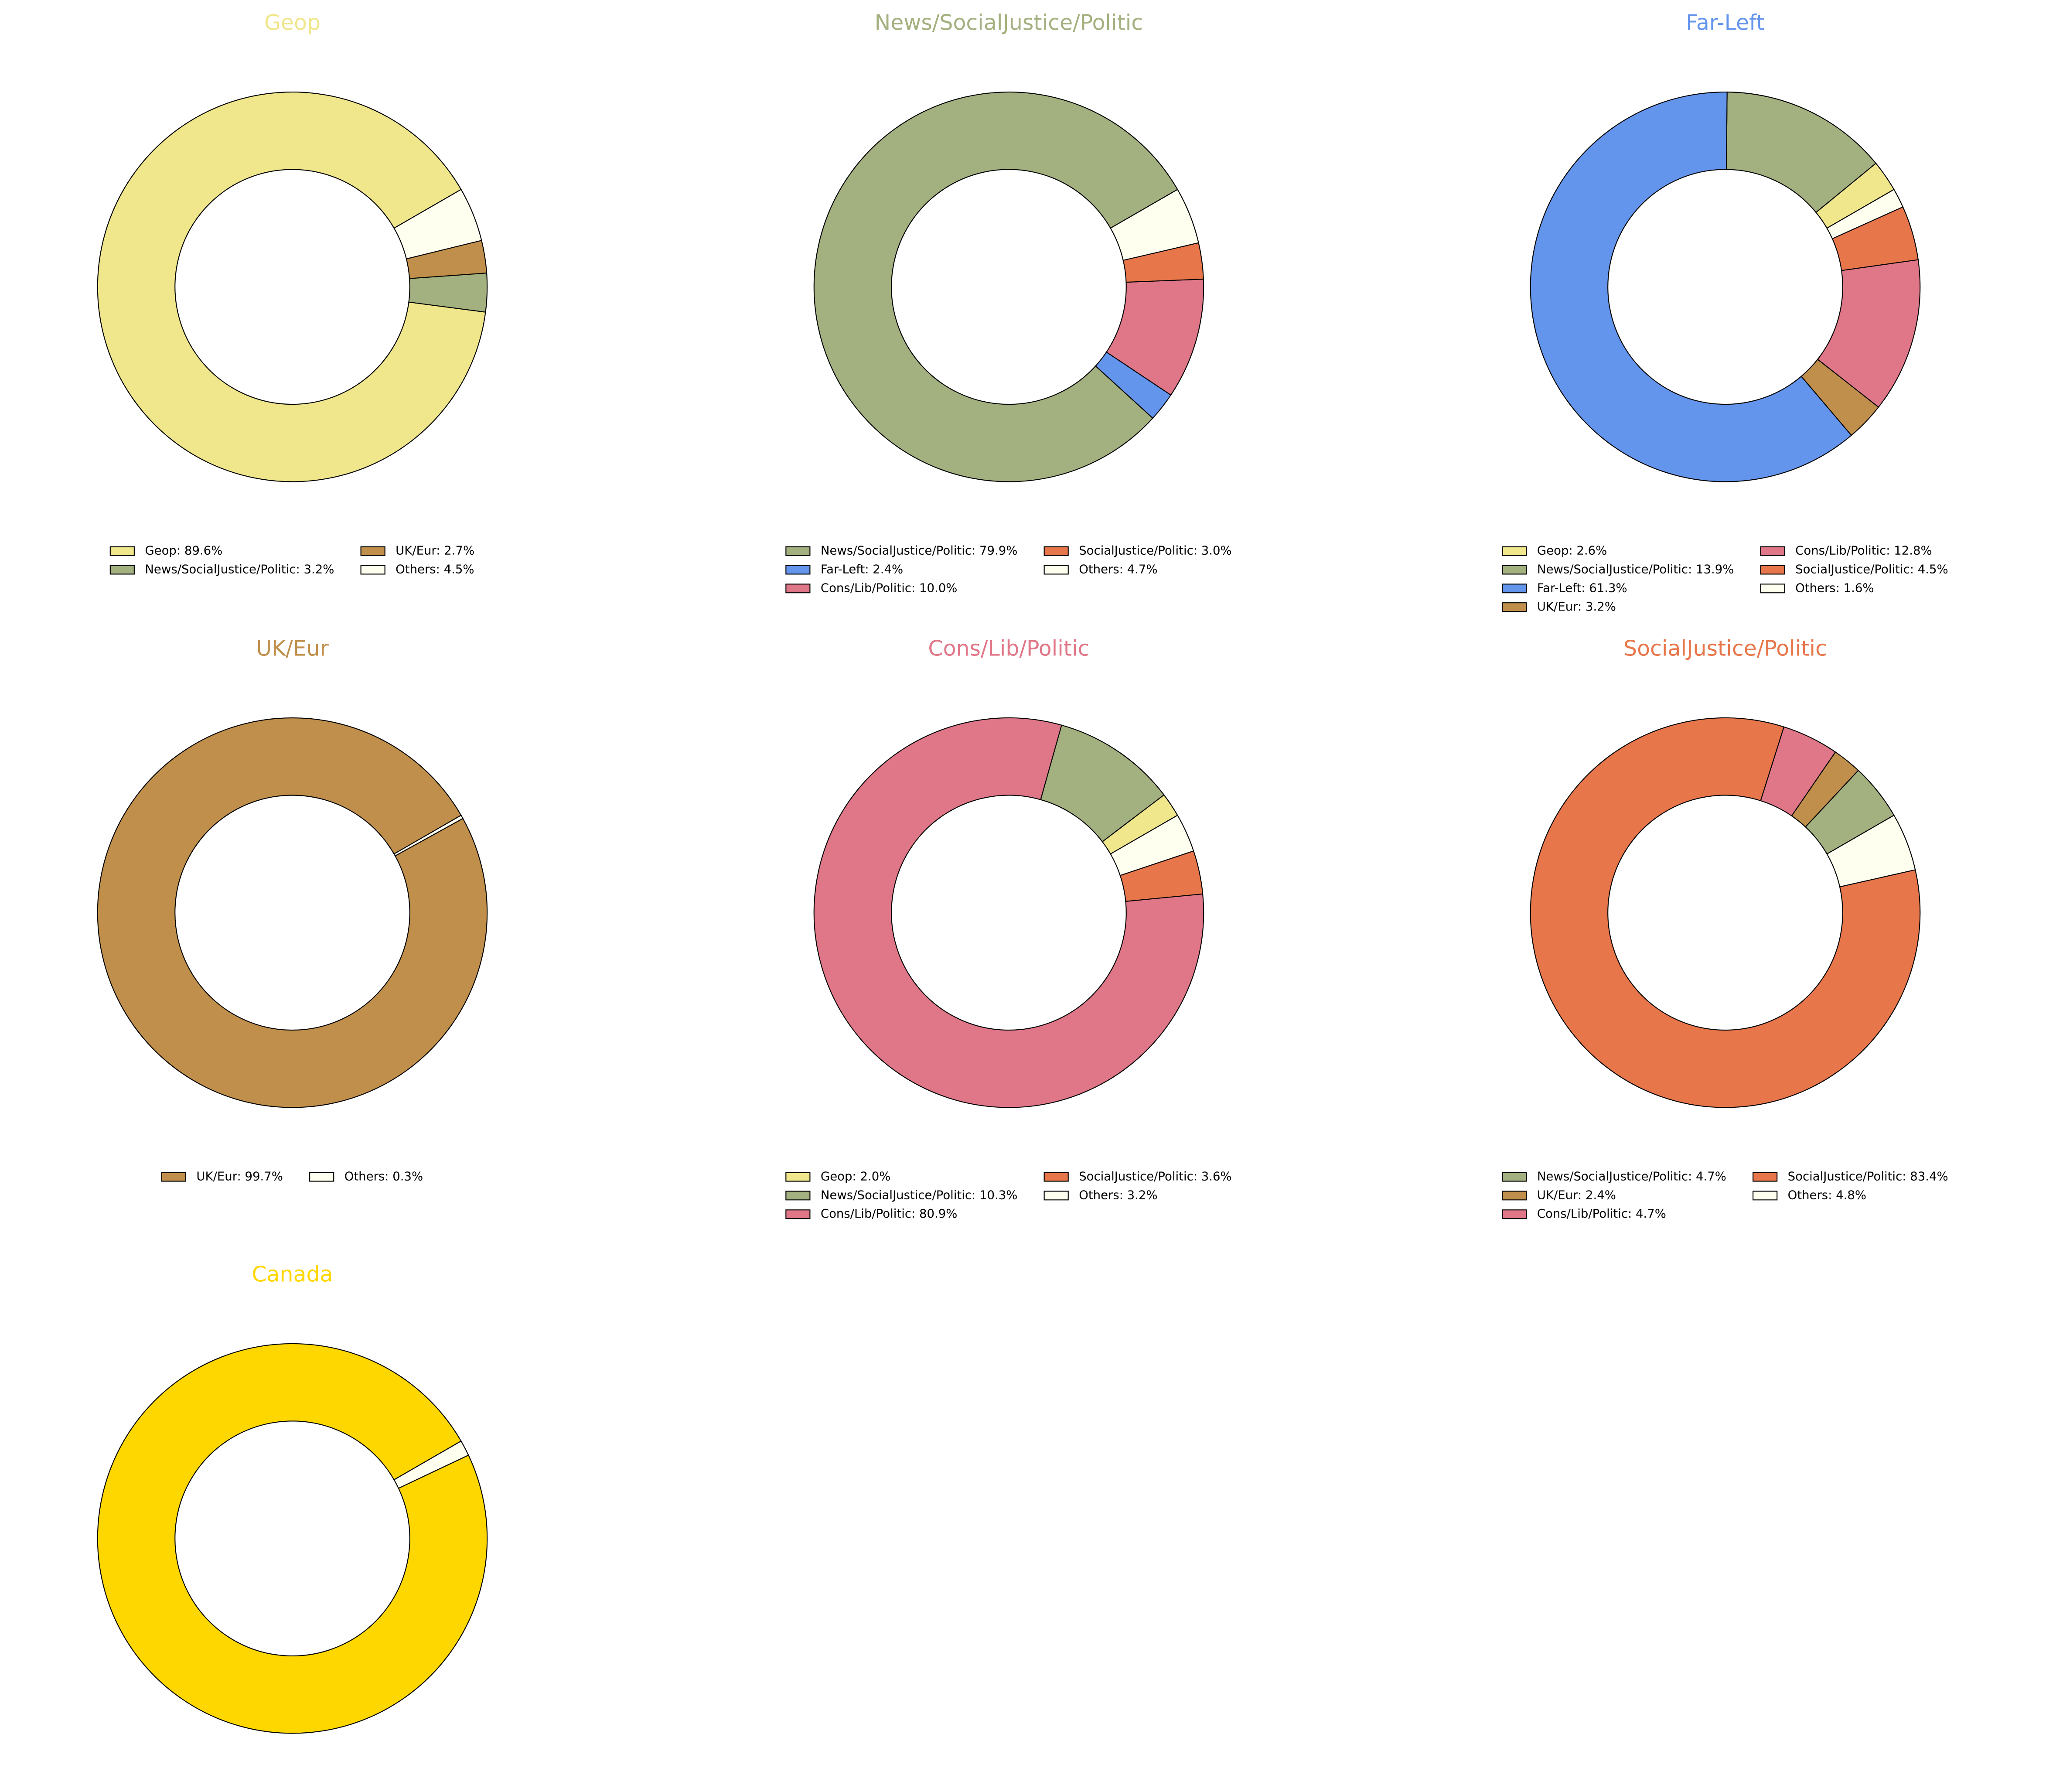 The width and height of the screenshot is (2063, 1792). Describe the element at coordinates (844, 569) in the screenshot. I see `legend-item: Far-Left: 2.4%` at that location.